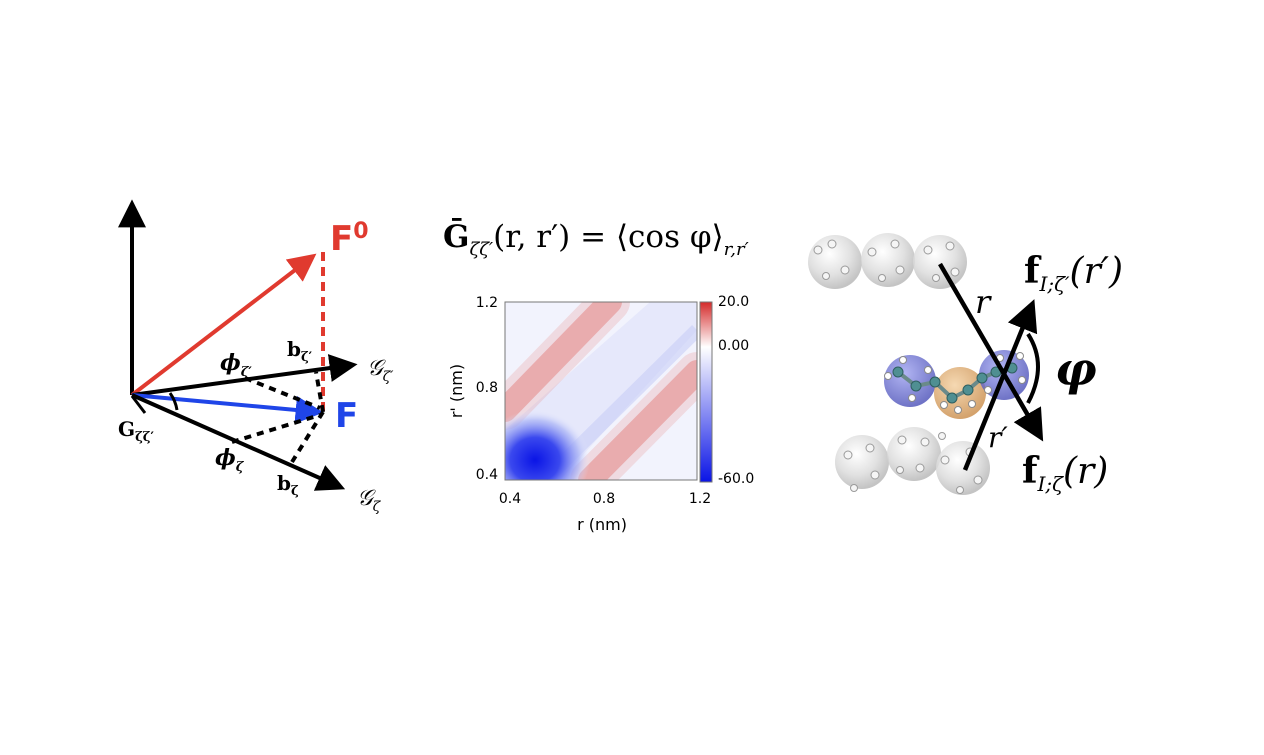 This screenshot has height=755, width=1264. Describe the element at coordinates (487, 303) in the screenshot. I see `y-tick-0: 1.2` at that location.